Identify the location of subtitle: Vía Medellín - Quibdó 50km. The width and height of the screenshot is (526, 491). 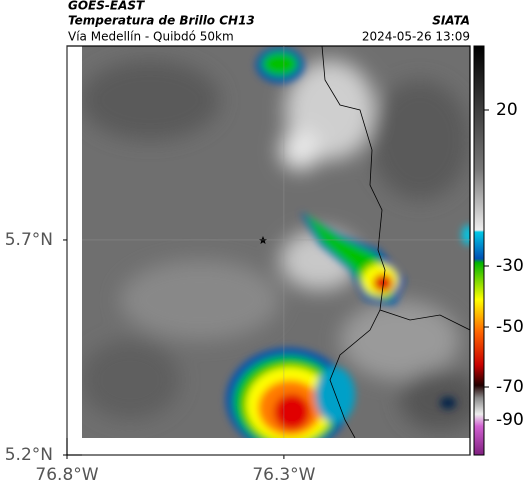
(151, 37).